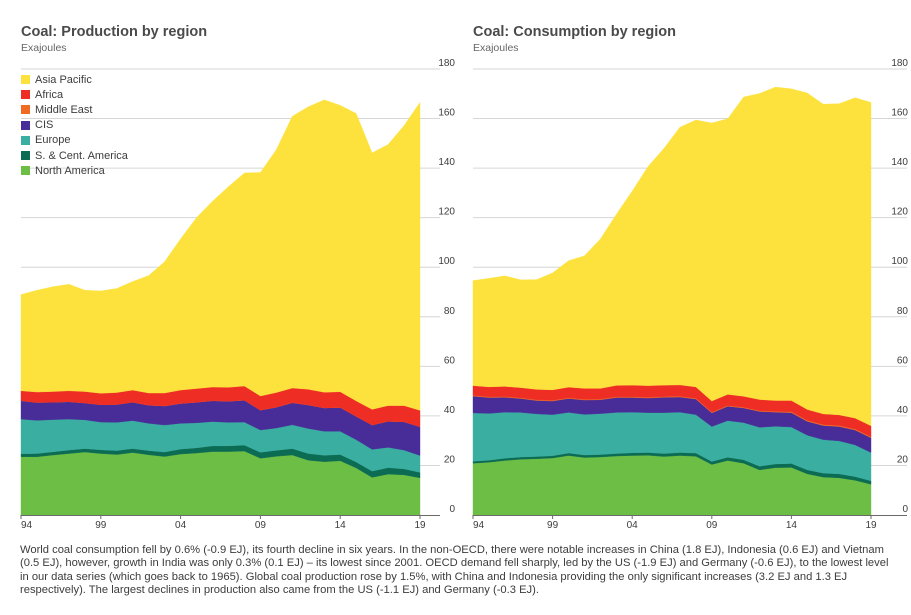 Image resolution: width=911 pixels, height=615 pixels. Describe the element at coordinates (74, 94) in the screenshot. I see `legend-item-africa: Africa` at that location.